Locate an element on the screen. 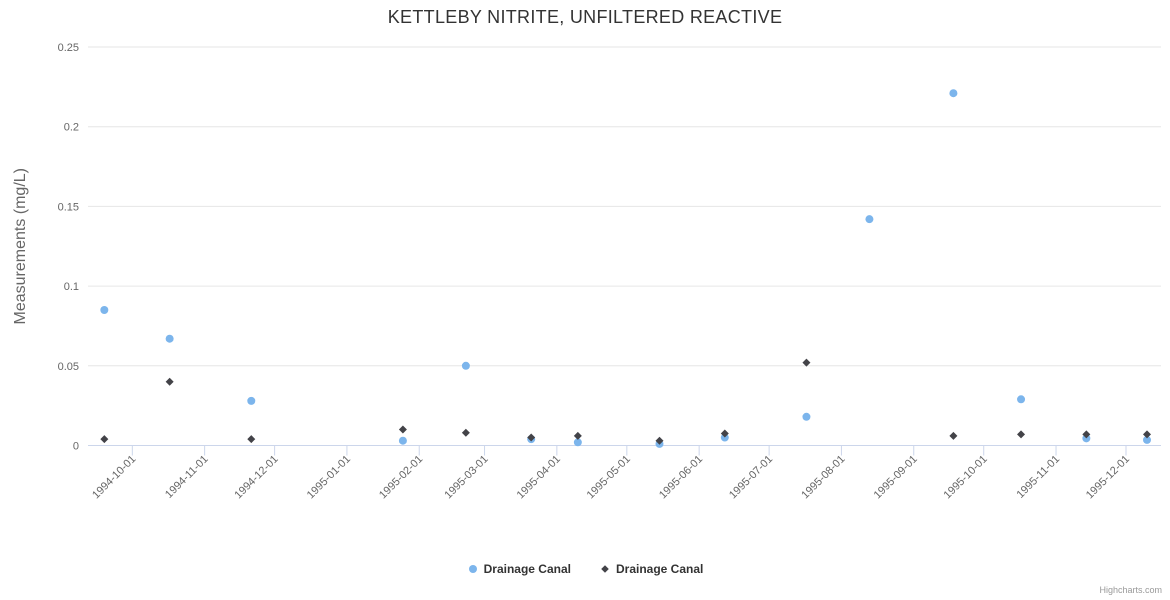 The height and width of the screenshot is (600, 1170). x-axis-tick-label: 1994-11-01 is located at coordinates (187, 477).